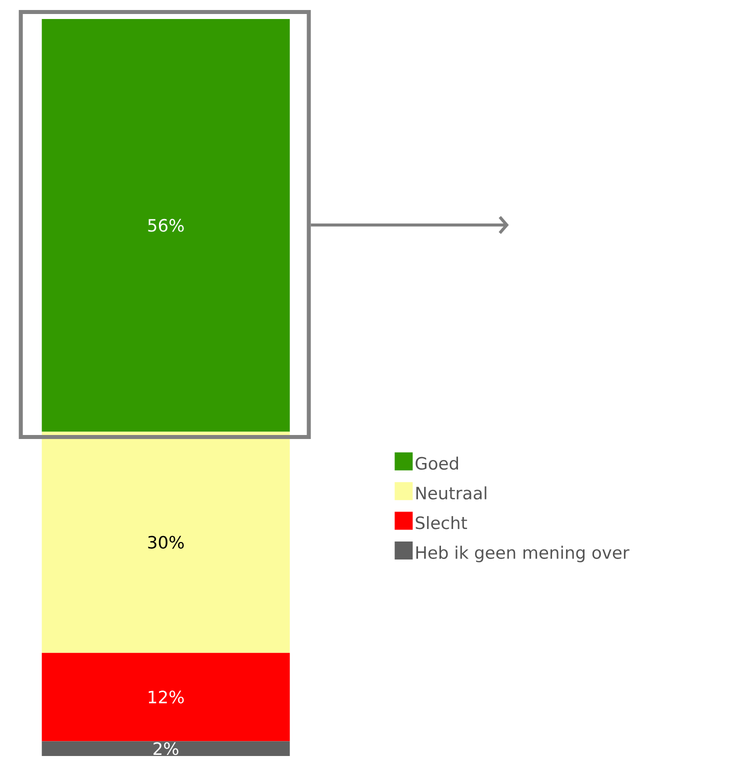 The height and width of the screenshot is (766, 752). What do you see at coordinates (523, 554) in the screenshot?
I see `legend-label: Heb ik geen mening over` at bounding box center [523, 554].